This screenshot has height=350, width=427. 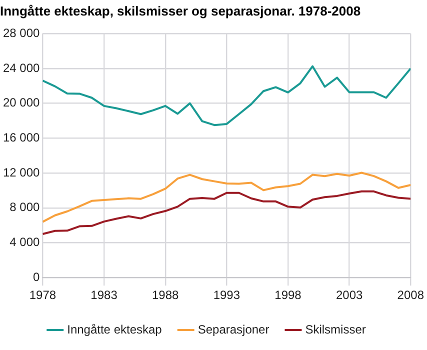 I want to click on legend-label: Skilsmisser, so click(x=335, y=329).